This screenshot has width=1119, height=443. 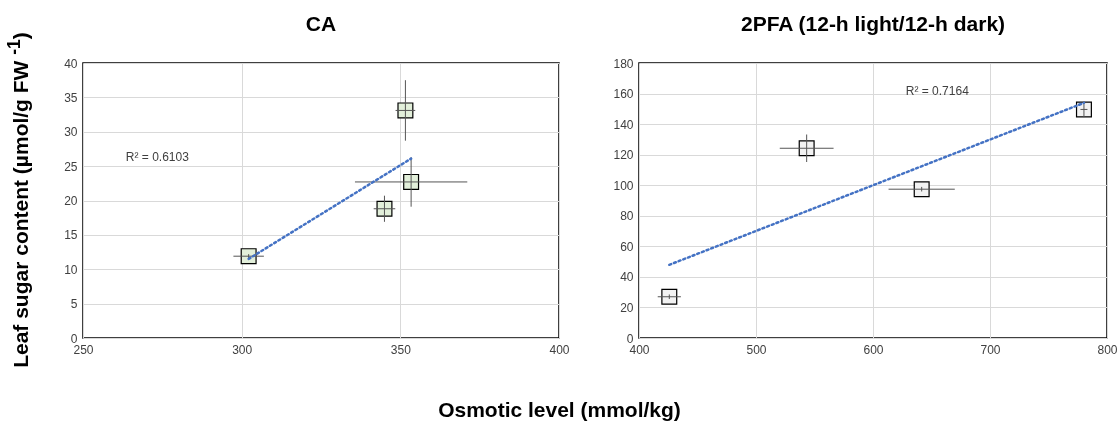 I want to click on y-tick-label: 35, so click(x=71, y=97).